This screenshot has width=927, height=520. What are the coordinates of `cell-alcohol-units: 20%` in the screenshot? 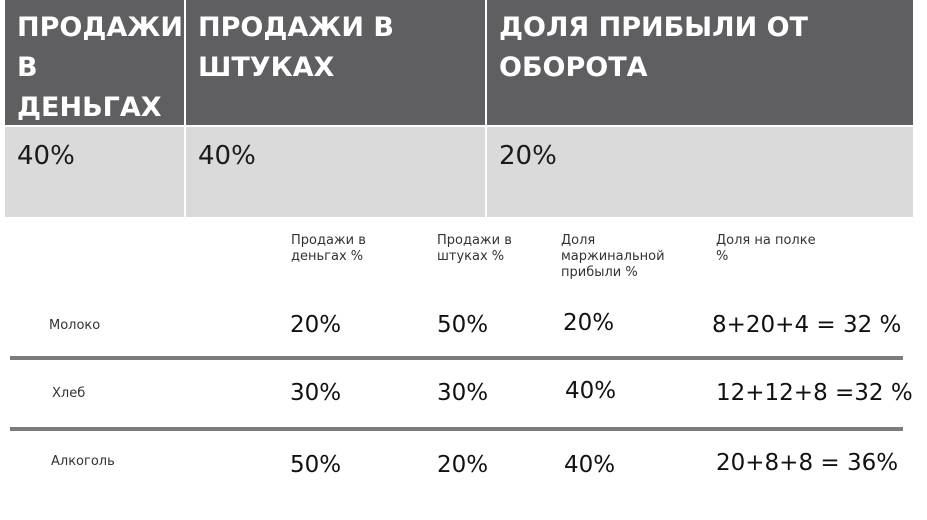 It's located at (463, 465).